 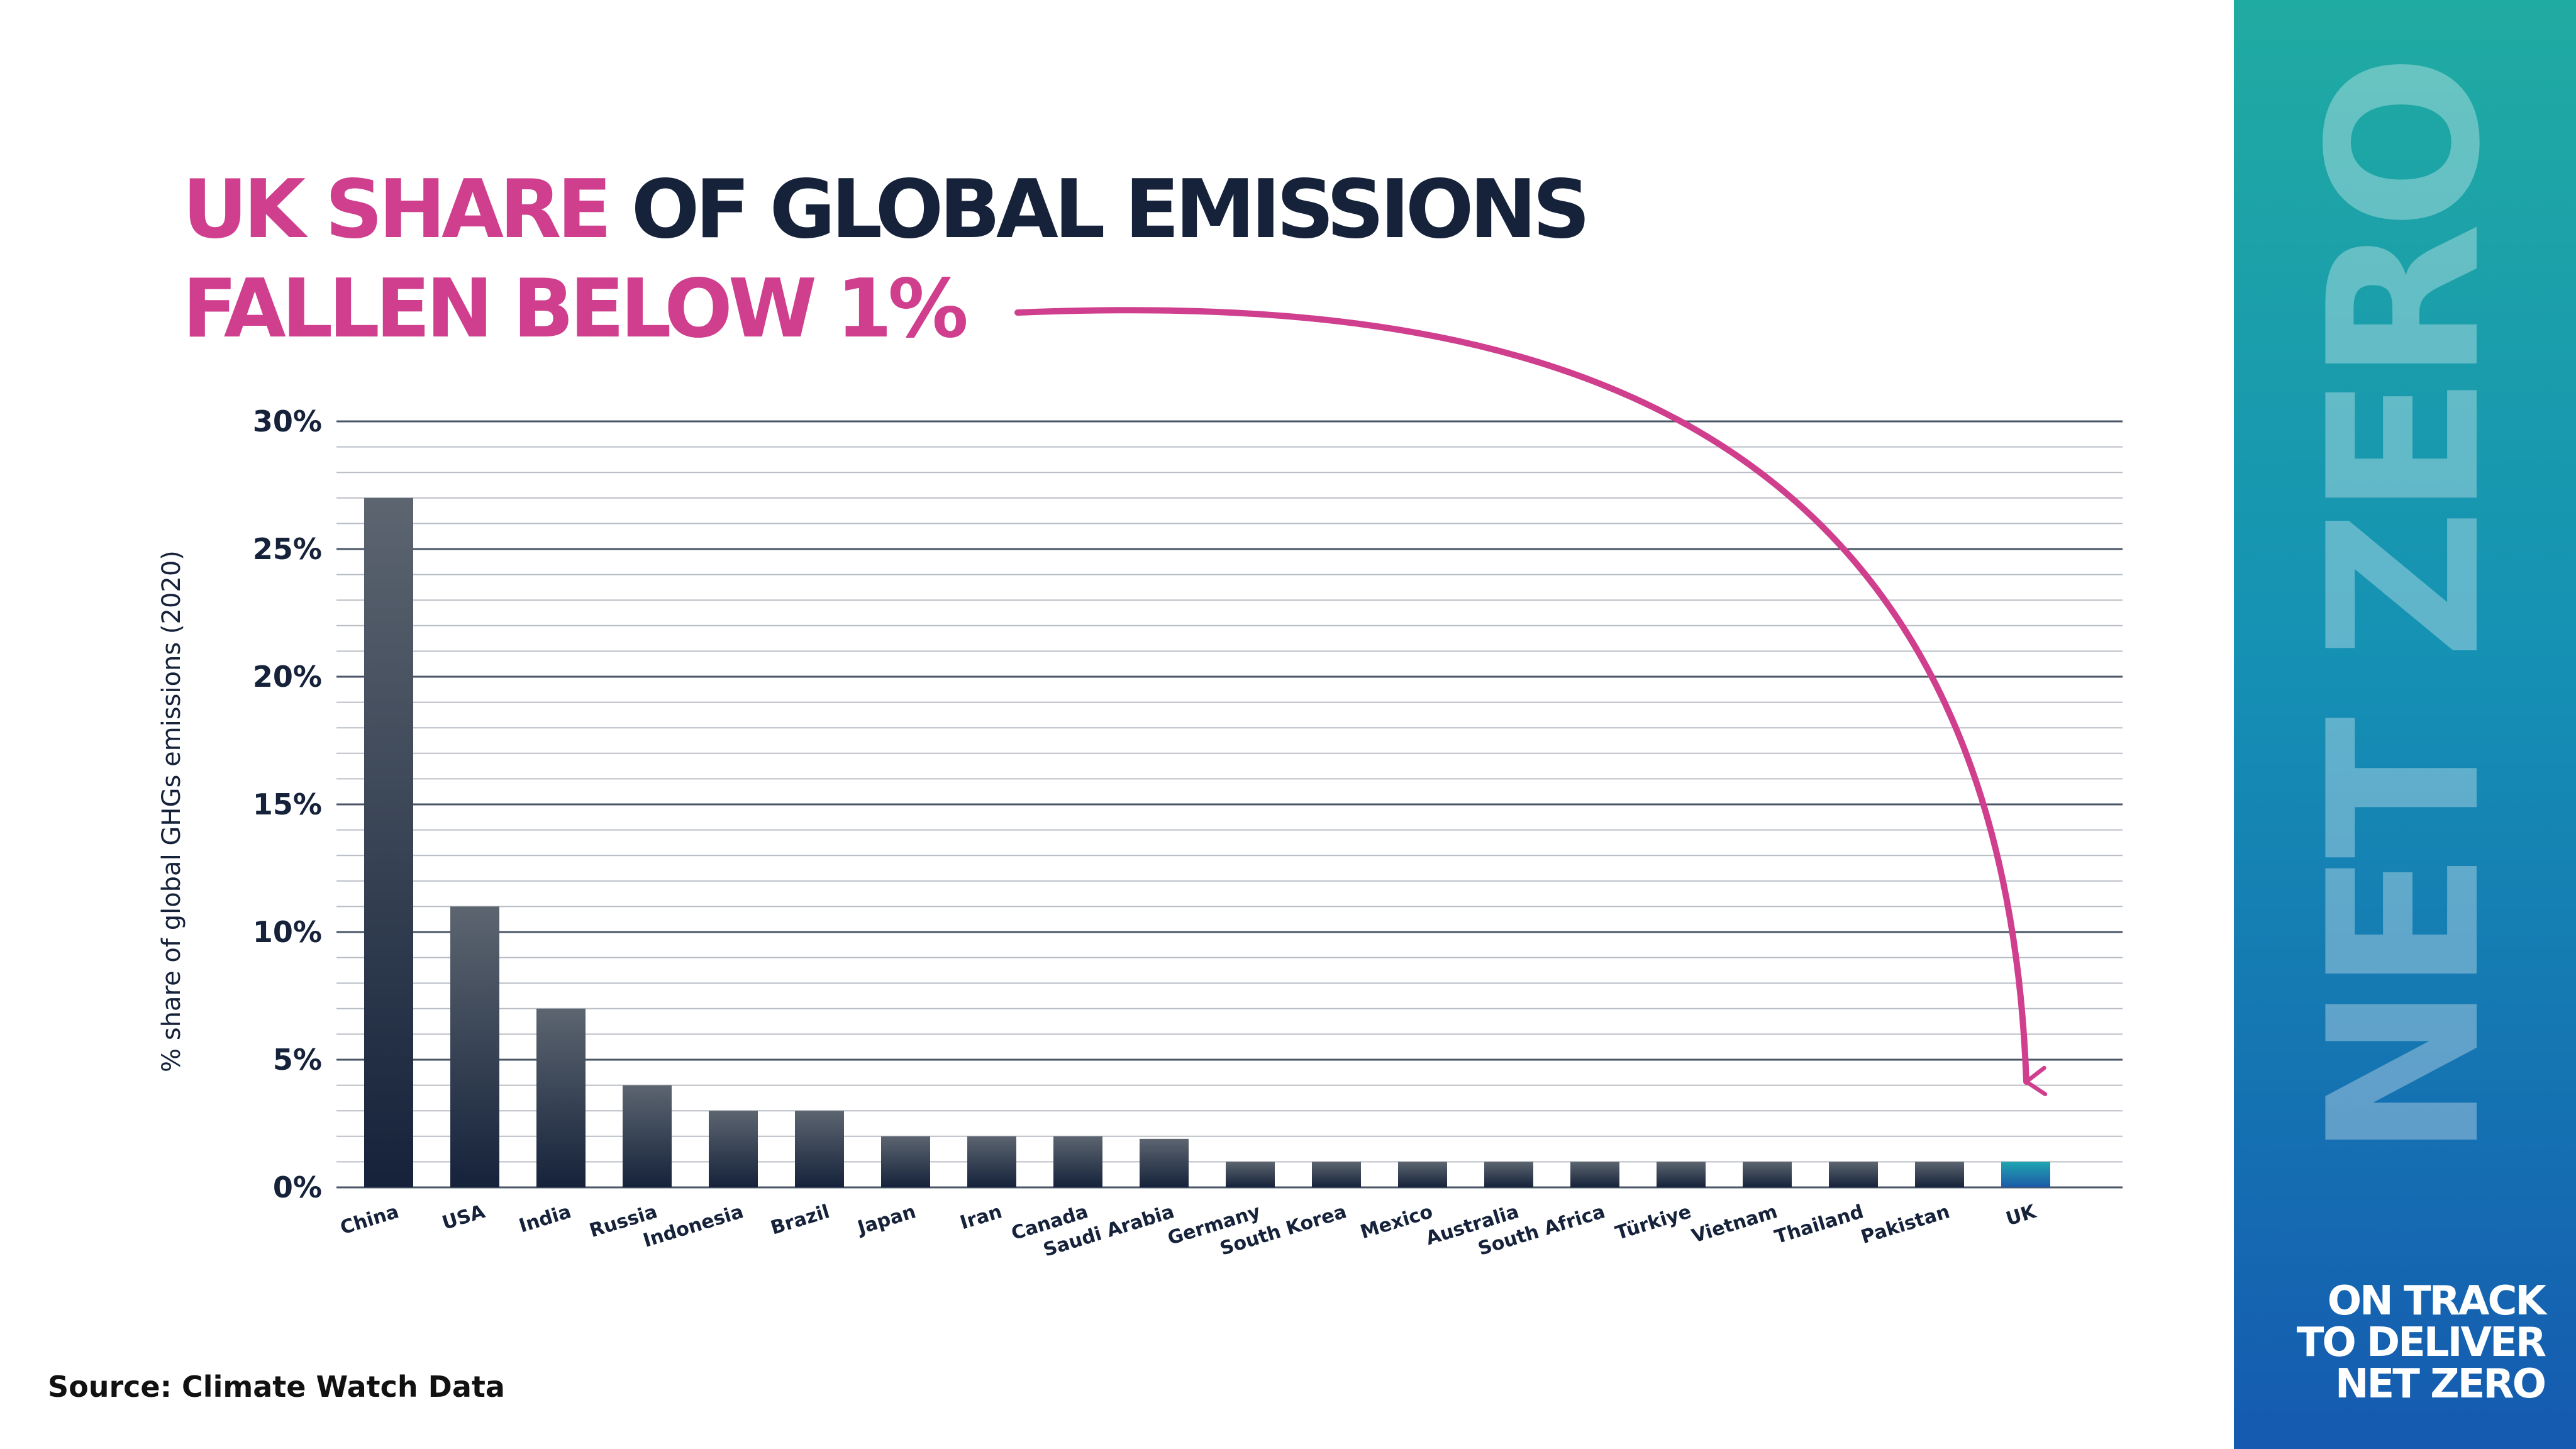 I want to click on net-zero-watermark: NET ZERO, so click(x=2405, y=610).